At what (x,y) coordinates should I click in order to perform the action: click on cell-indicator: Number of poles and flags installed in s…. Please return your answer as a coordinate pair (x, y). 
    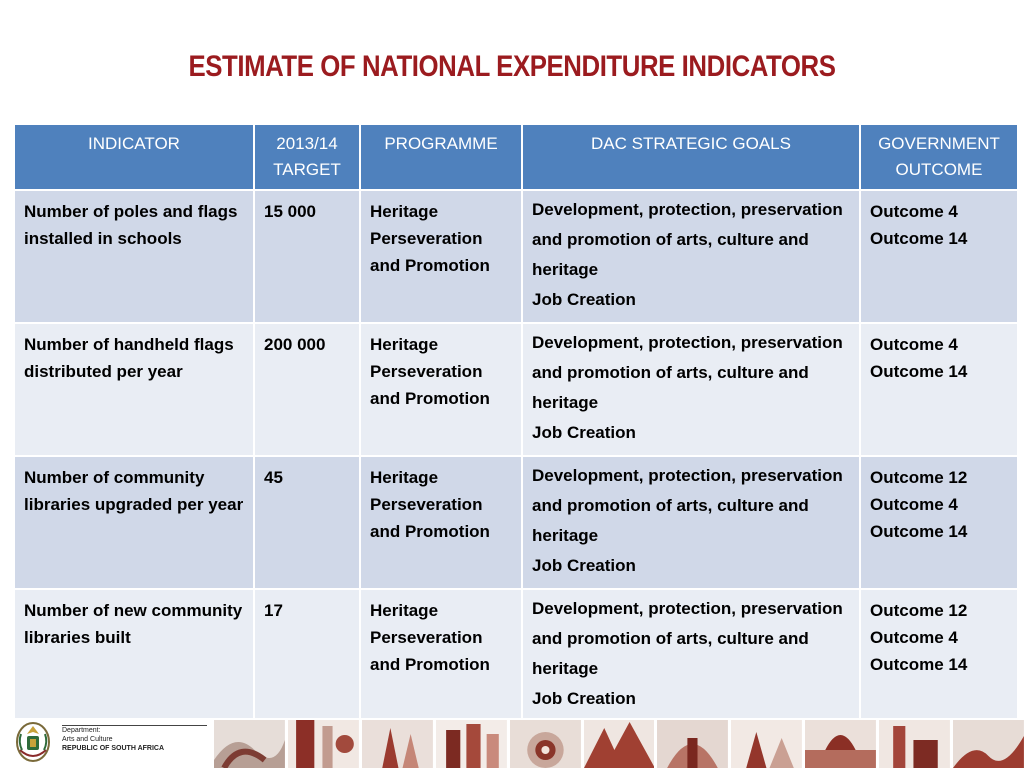
    Looking at the image, I should click on (134, 256).